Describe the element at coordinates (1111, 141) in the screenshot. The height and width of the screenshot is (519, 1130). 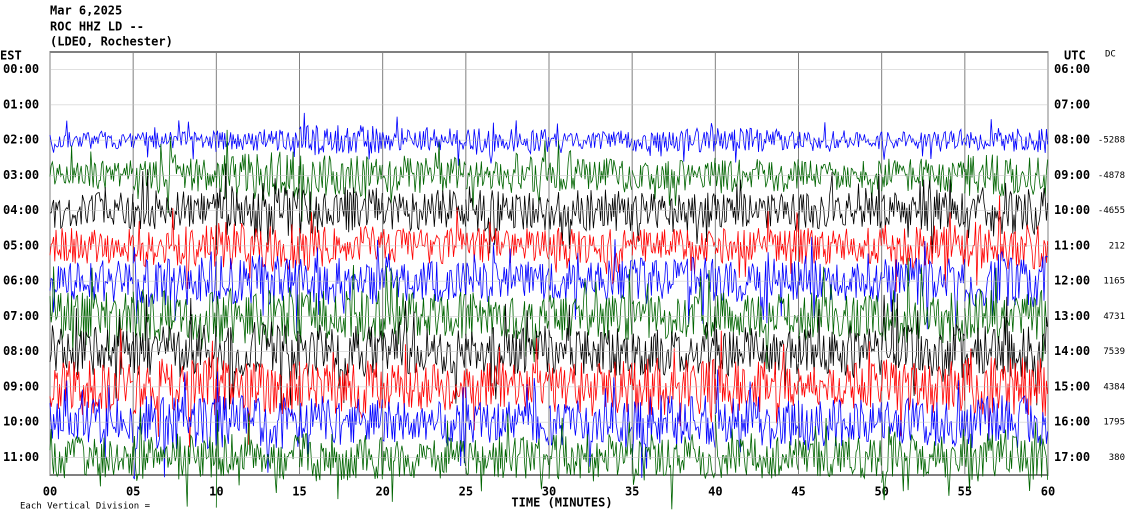
I see `dc-label: -5288` at that location.